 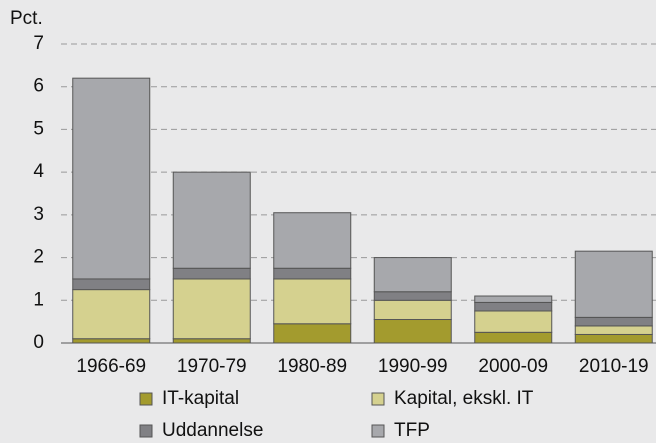 I want to click on y-tick-label: 0, so click(x=38, y=342).